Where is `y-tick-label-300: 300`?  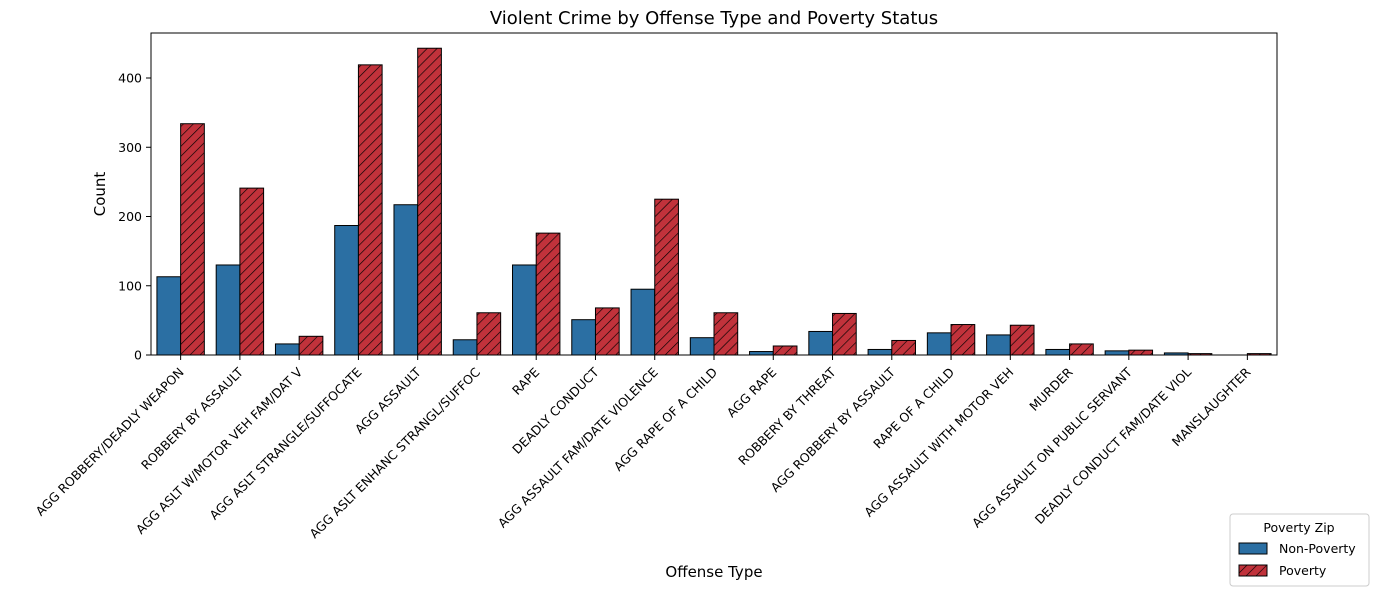 y-tick-label-300: 300 is located at coordinates (130, 147).